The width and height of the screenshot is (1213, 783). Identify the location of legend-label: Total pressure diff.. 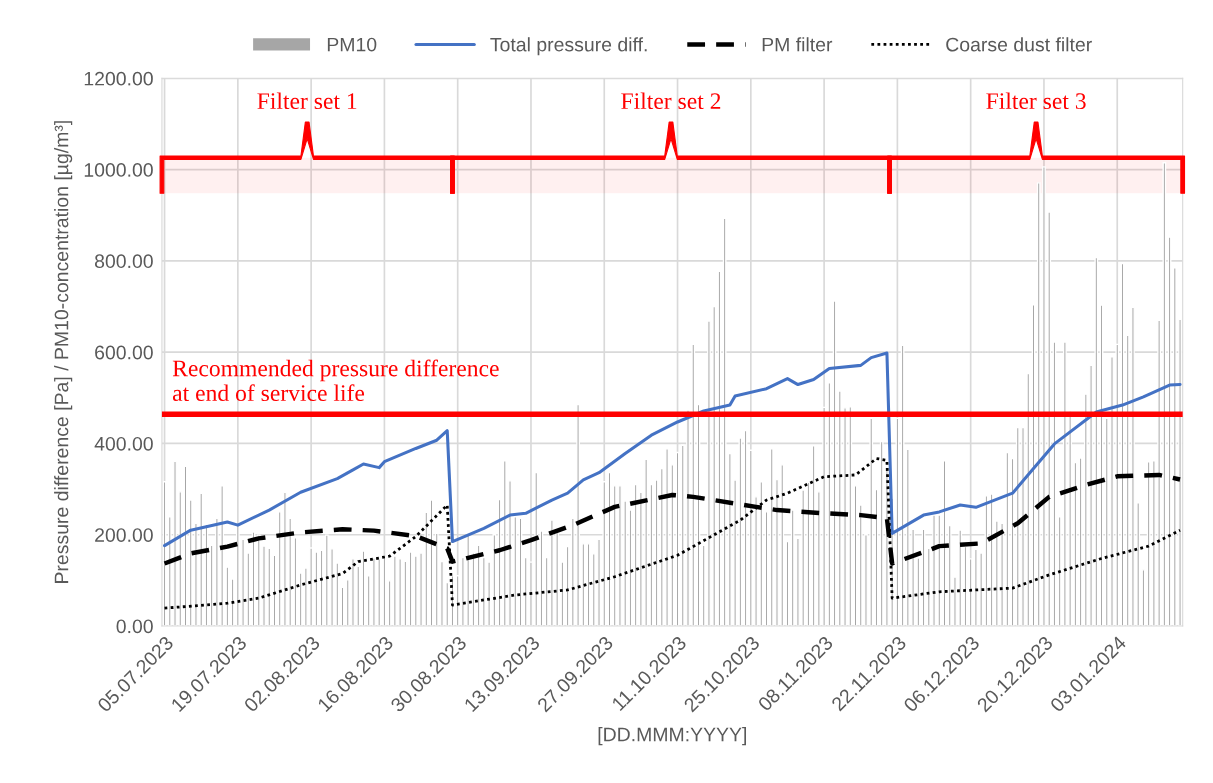
(568, 46).